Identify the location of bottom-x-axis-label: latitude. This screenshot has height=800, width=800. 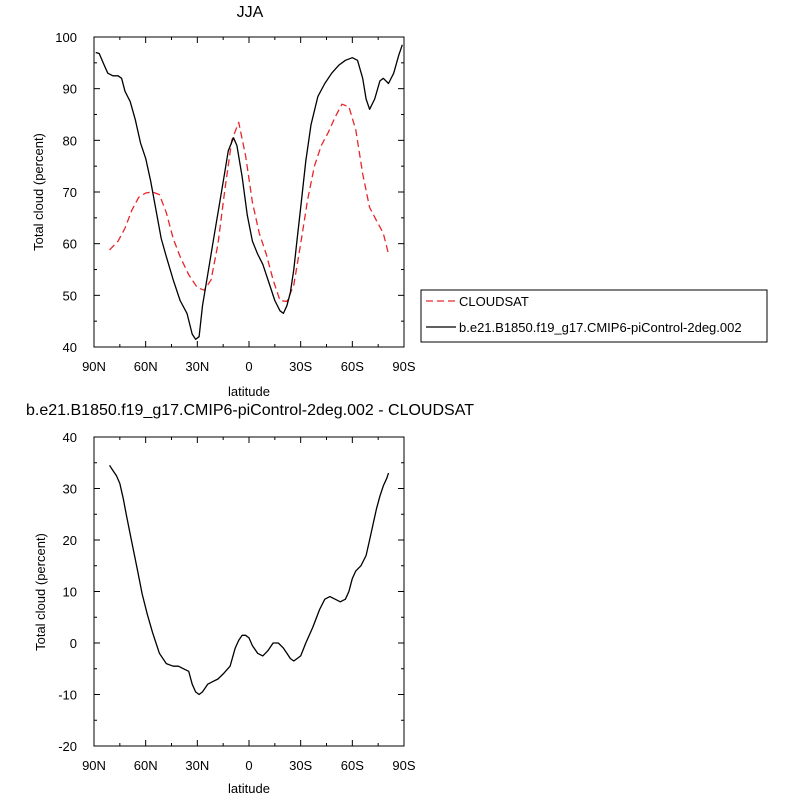
(249, 788).